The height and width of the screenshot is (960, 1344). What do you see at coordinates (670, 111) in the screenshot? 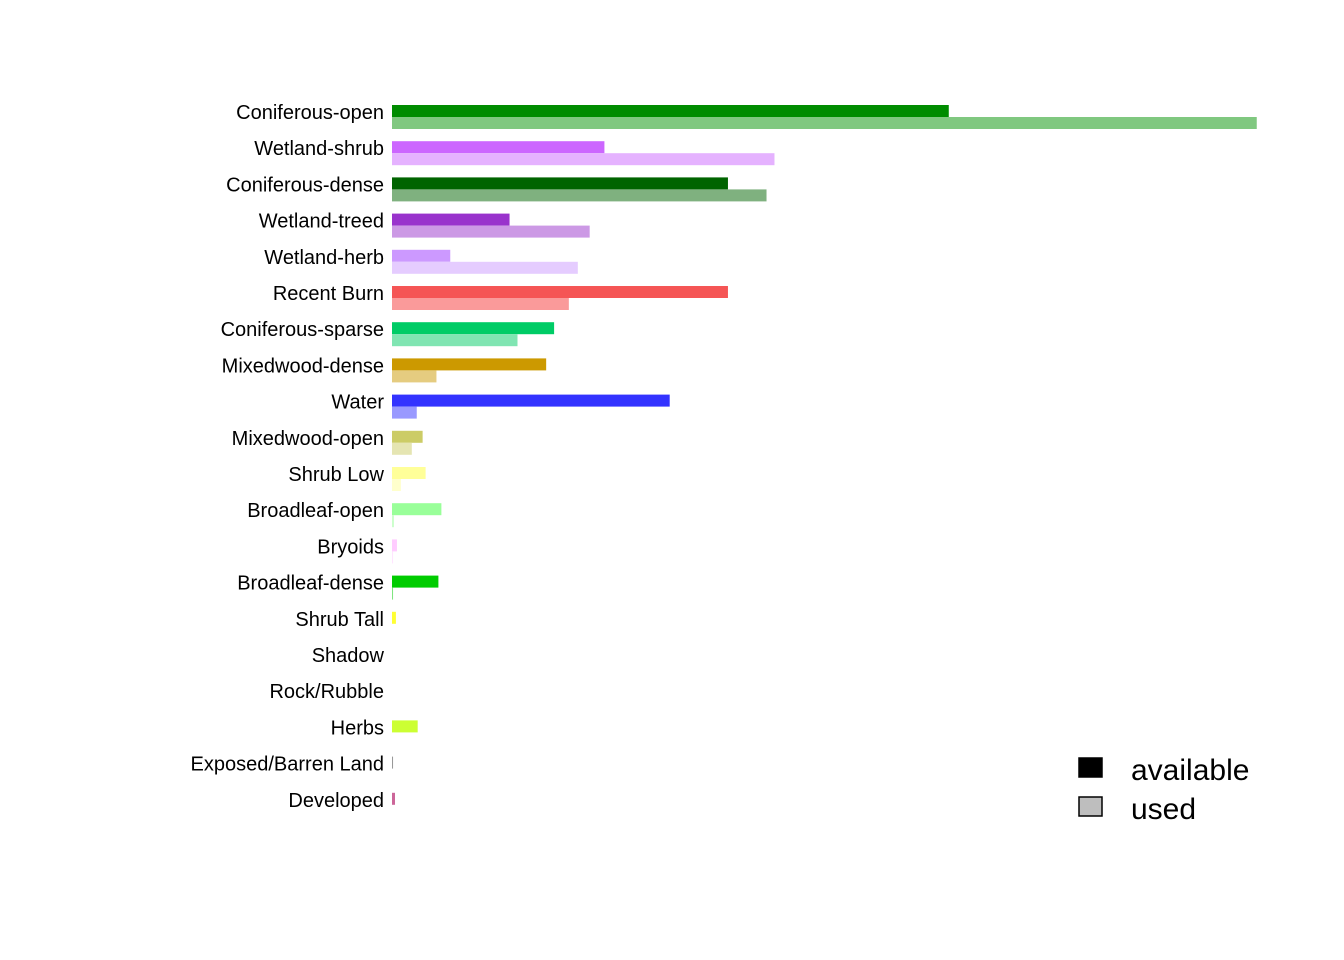
I see `bar-available-coniferous-open` at bounding box center [670, 111].